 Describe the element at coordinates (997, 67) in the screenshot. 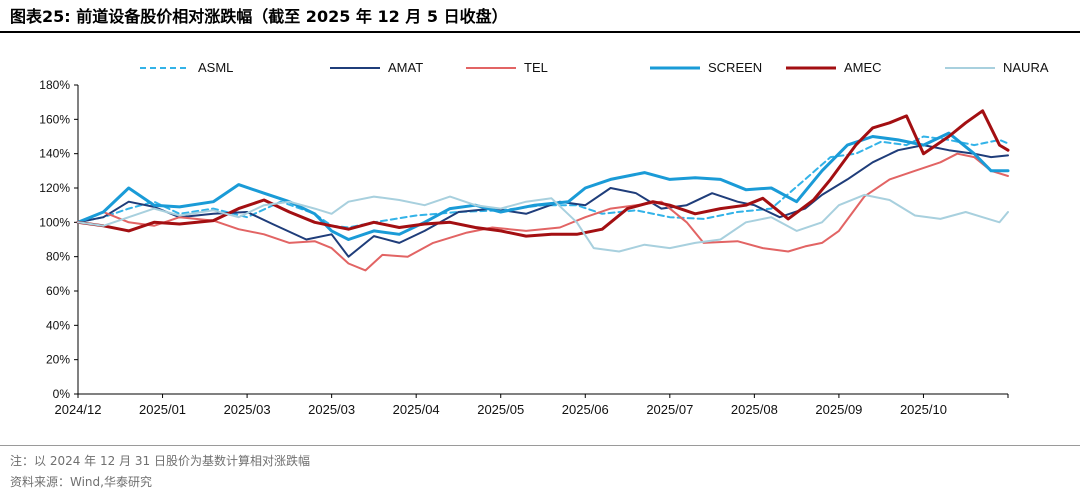

I see `legend-item-naura: NAURA` at that location.